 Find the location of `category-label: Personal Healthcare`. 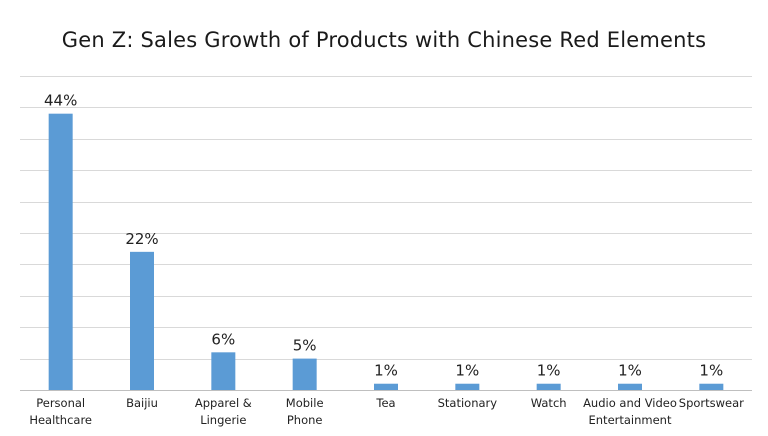

category-label: Personal Healthcare is located at coordinates (60, 411).